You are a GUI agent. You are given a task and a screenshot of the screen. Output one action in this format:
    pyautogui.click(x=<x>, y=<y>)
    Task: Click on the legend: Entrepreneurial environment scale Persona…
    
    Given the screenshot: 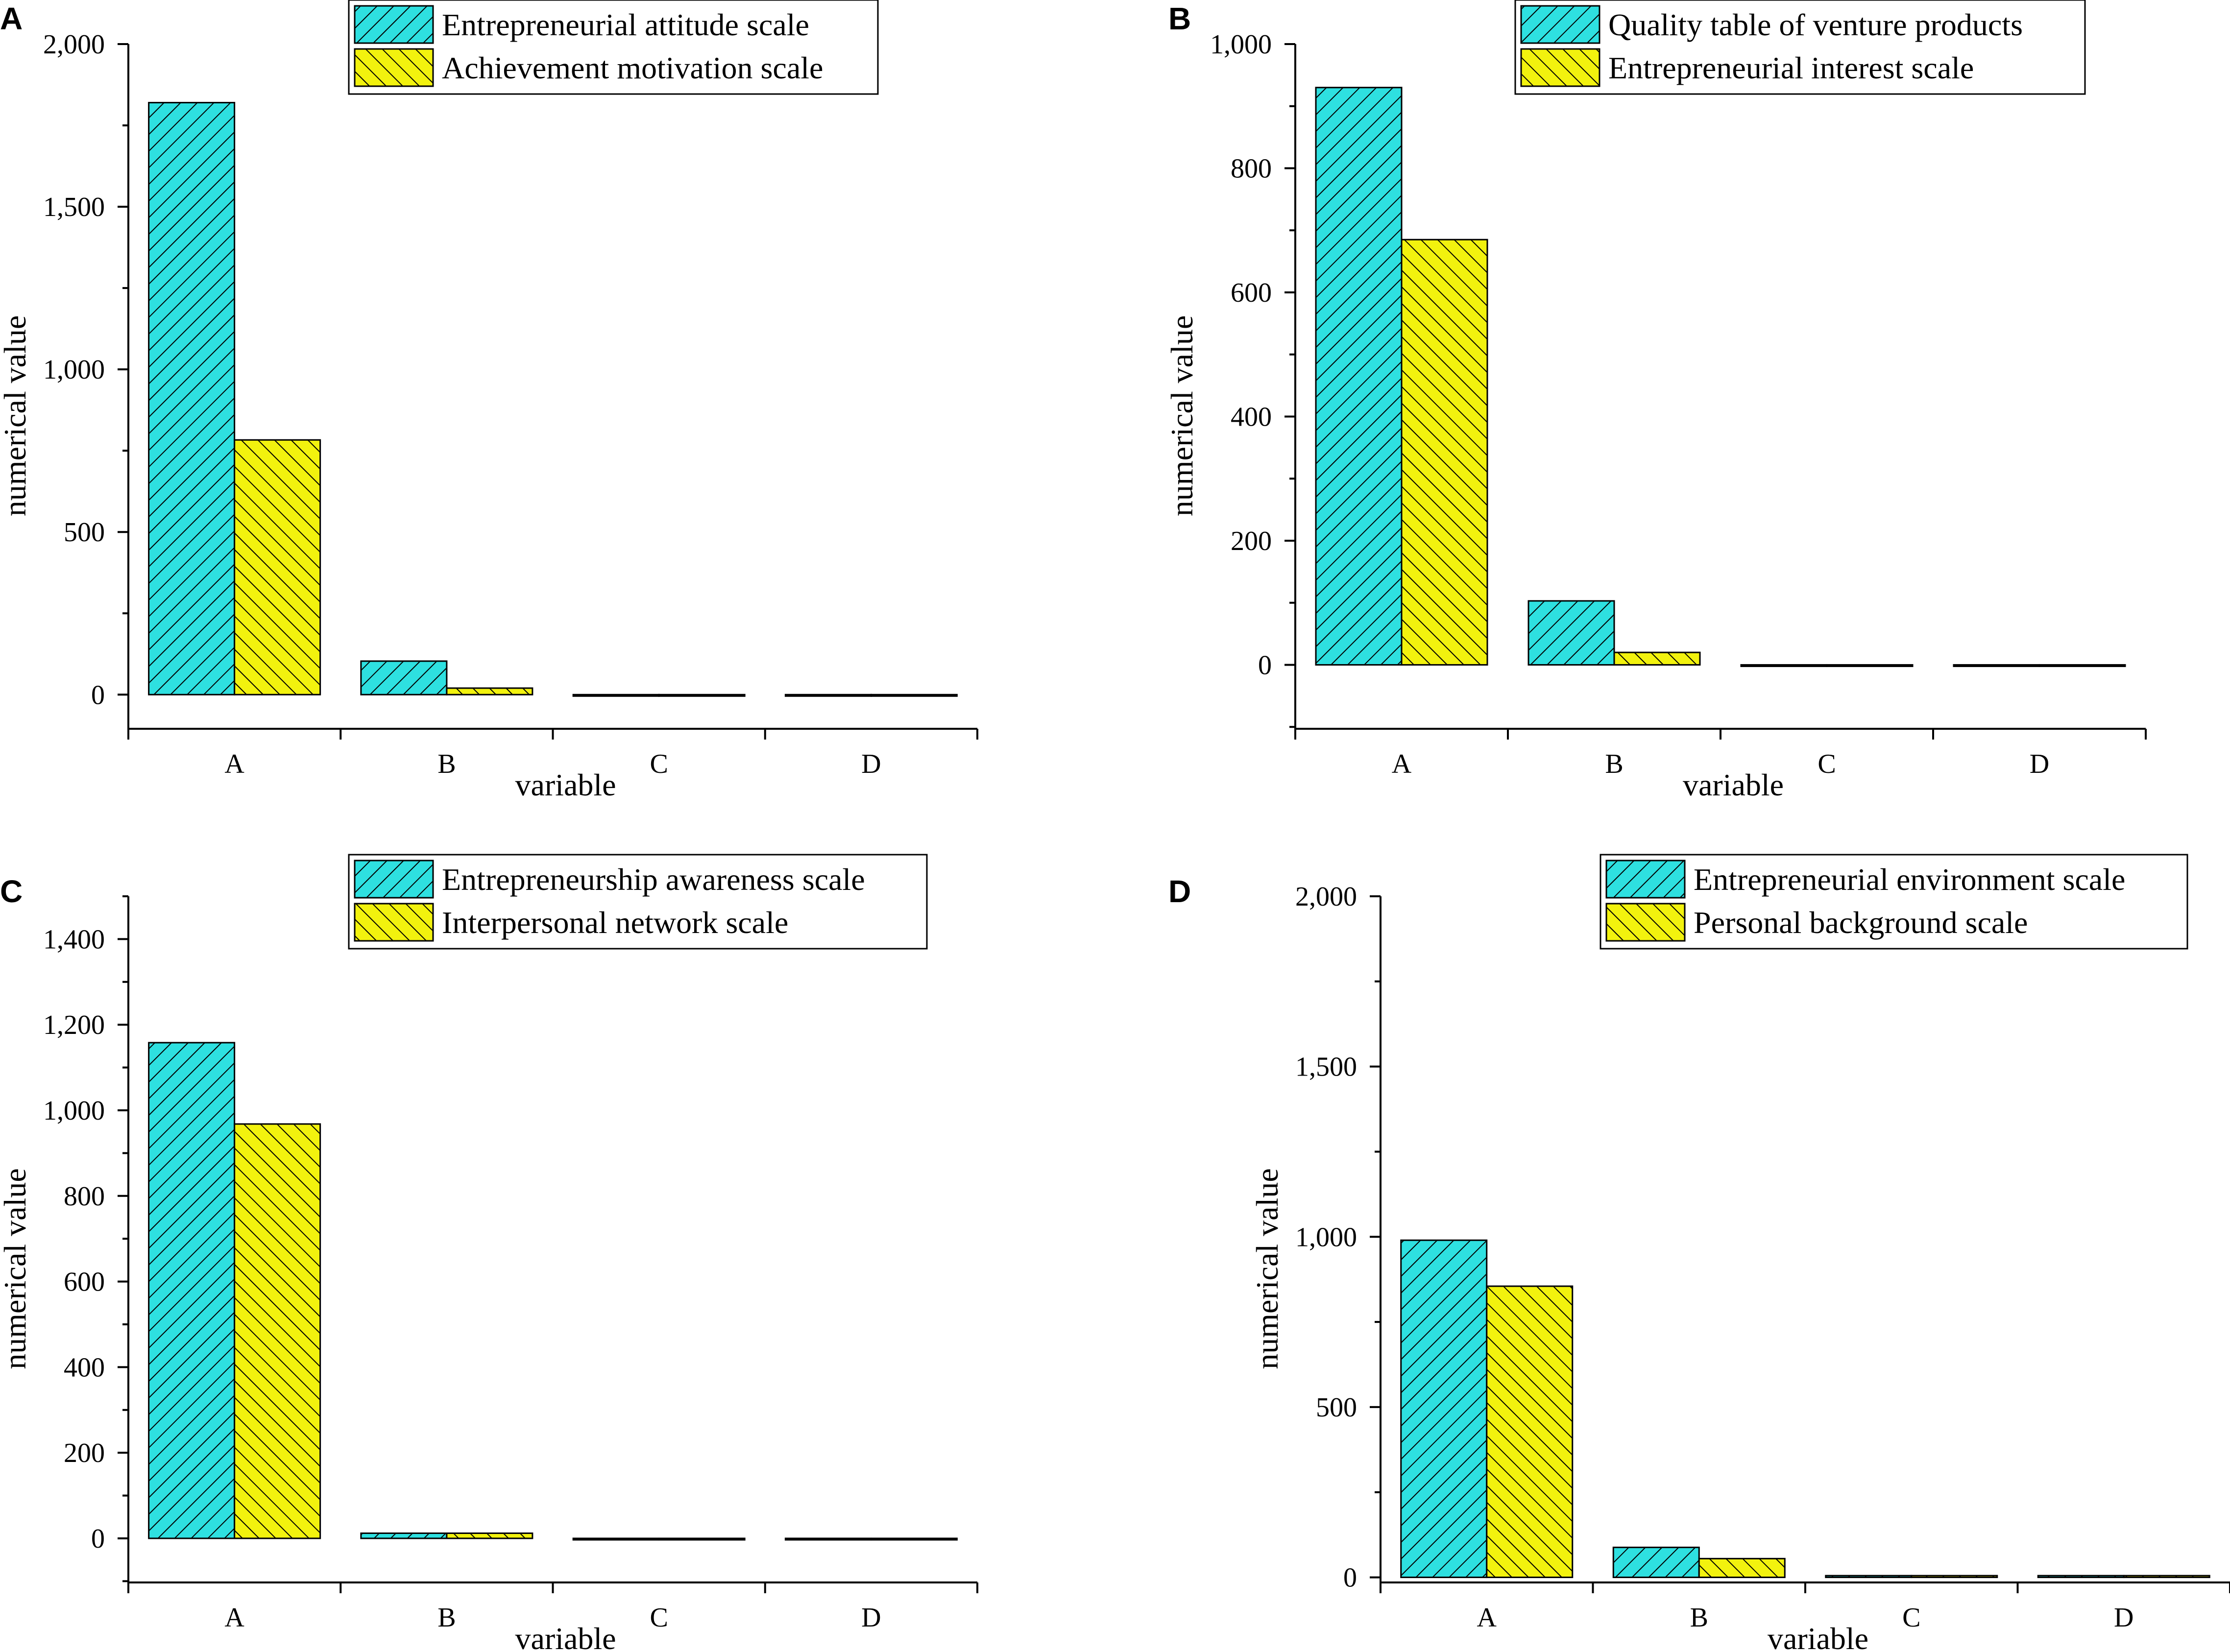 What is the action you would take?
    pyautogui.click(x=1894, y=902)
    